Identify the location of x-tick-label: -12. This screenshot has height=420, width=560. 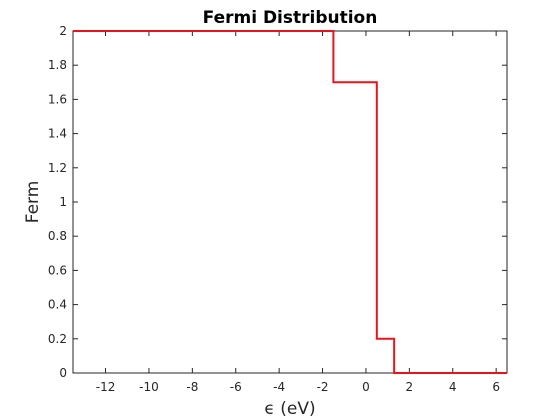
(106, 387).